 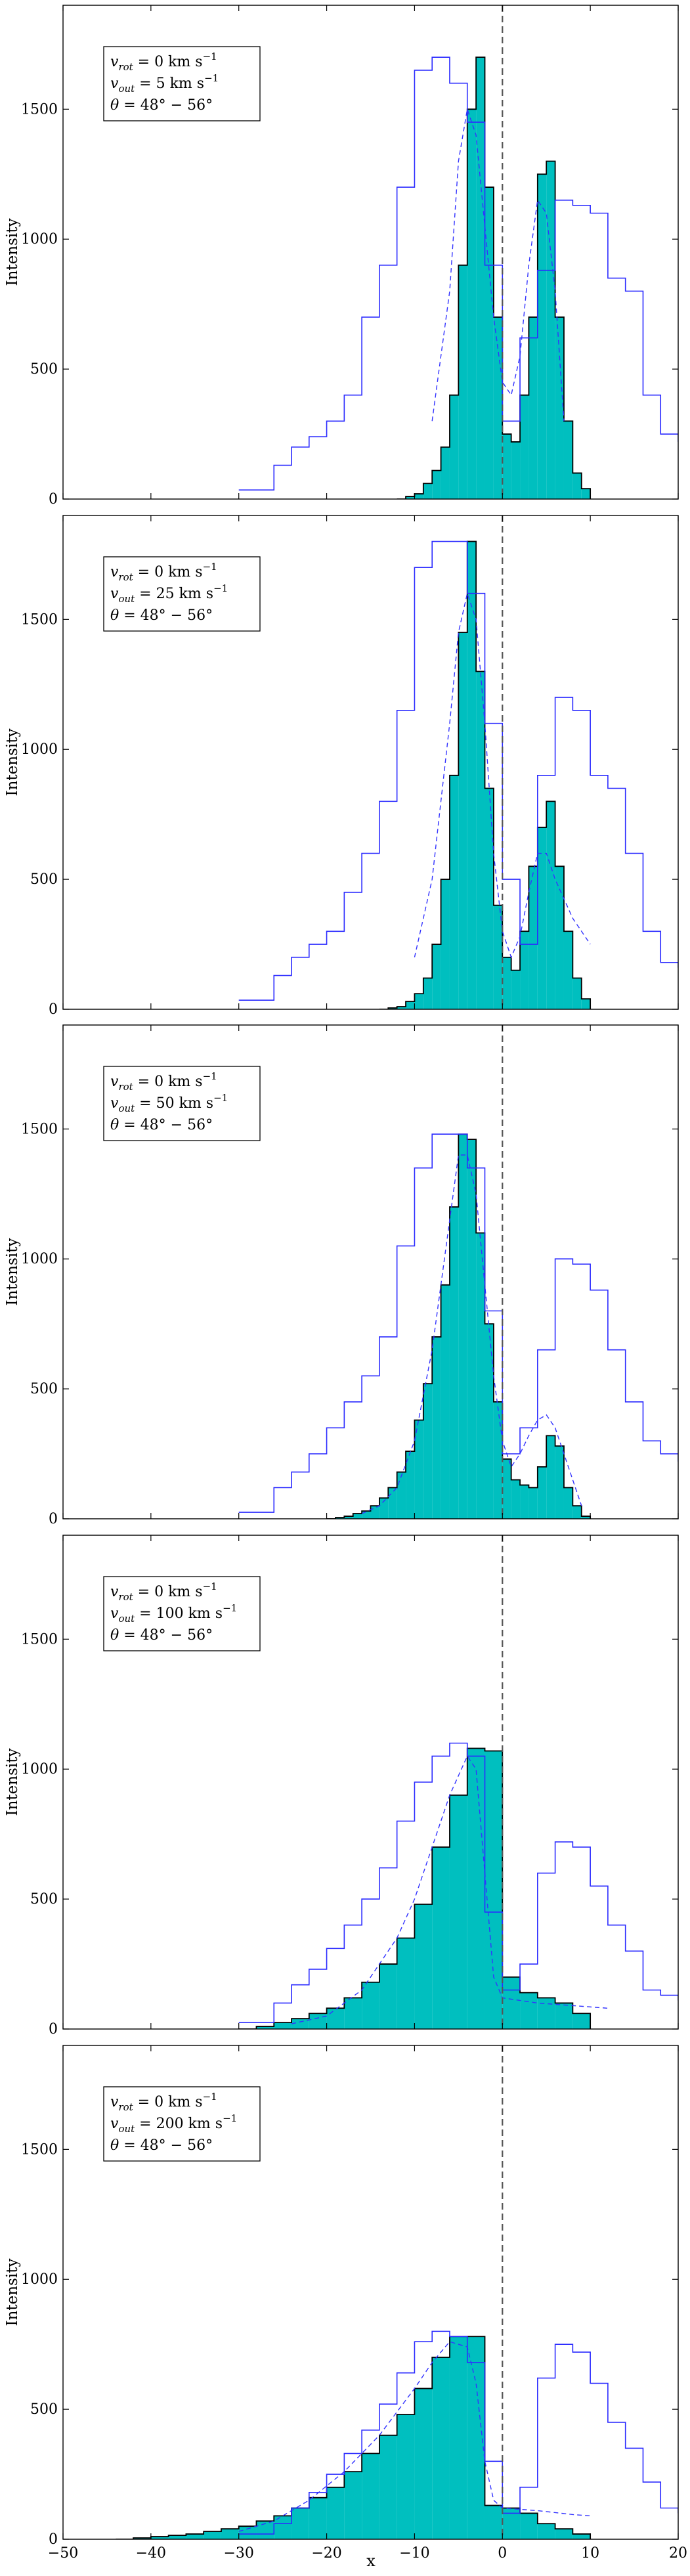 What do you see at coordinates (179, 1613) in the screenshot?
I see `legend-text: = 100 km s` at bounding box center [179, 1613].